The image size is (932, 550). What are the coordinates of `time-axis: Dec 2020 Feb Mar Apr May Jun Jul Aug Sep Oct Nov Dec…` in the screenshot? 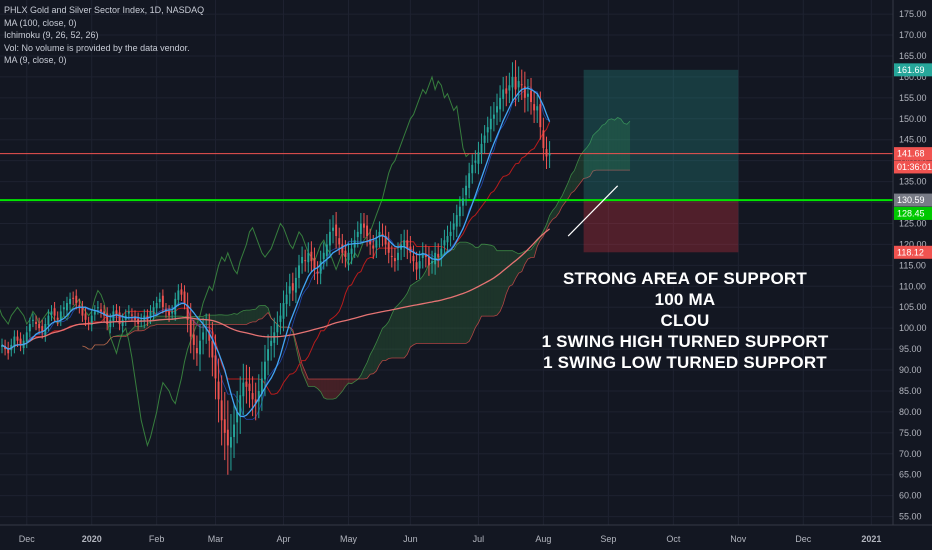 It's located at (450, 539).